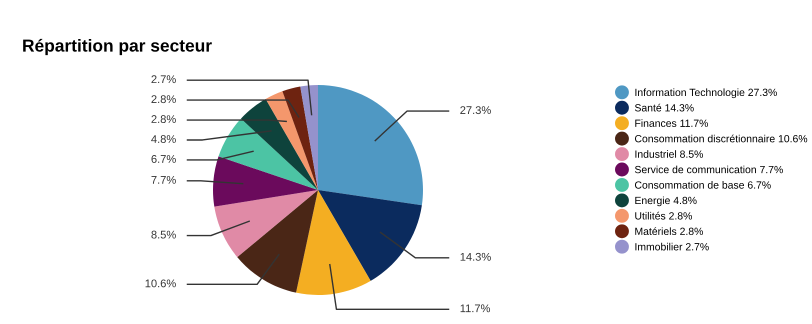 The height and width of the screenshot is (324, 812). Describe the element at coordinates (672, 246) in the screenshot. I see `legend-label: Immobilier 2.7%` at that location.